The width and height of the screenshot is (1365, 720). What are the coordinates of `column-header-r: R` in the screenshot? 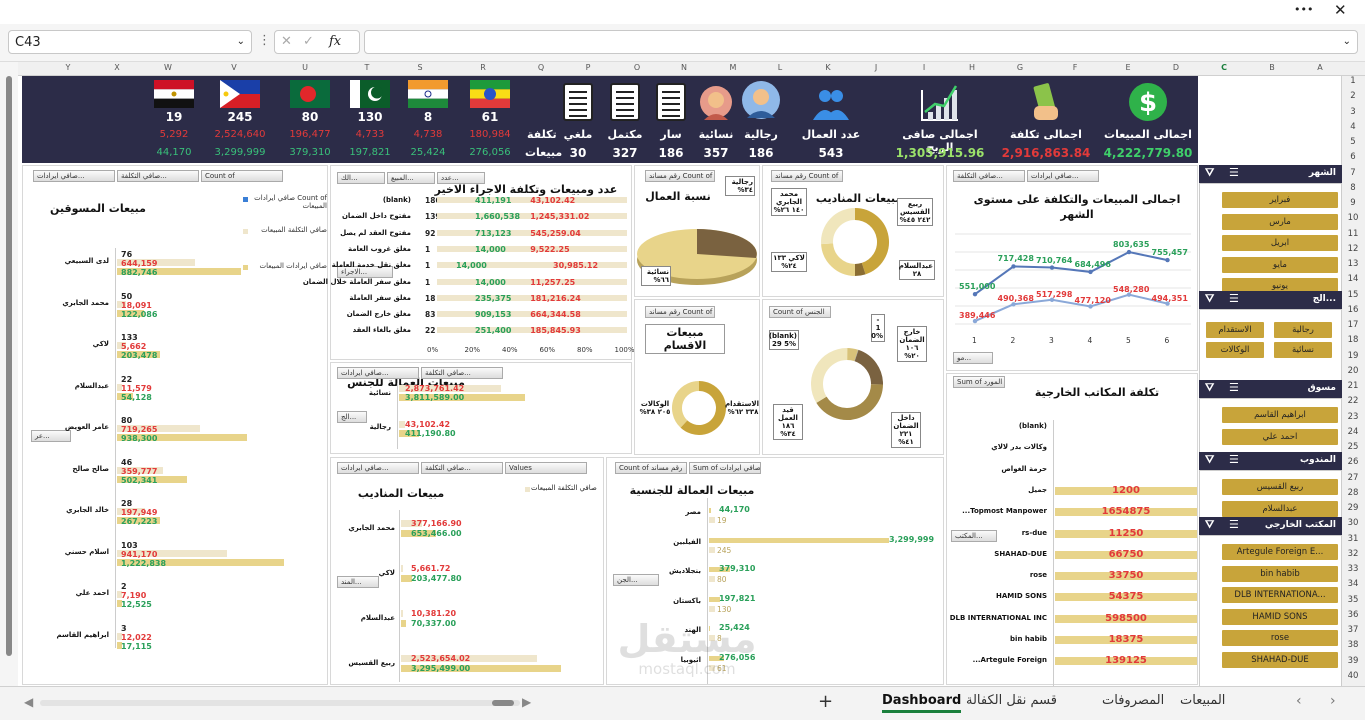 It's located at (483, 67).